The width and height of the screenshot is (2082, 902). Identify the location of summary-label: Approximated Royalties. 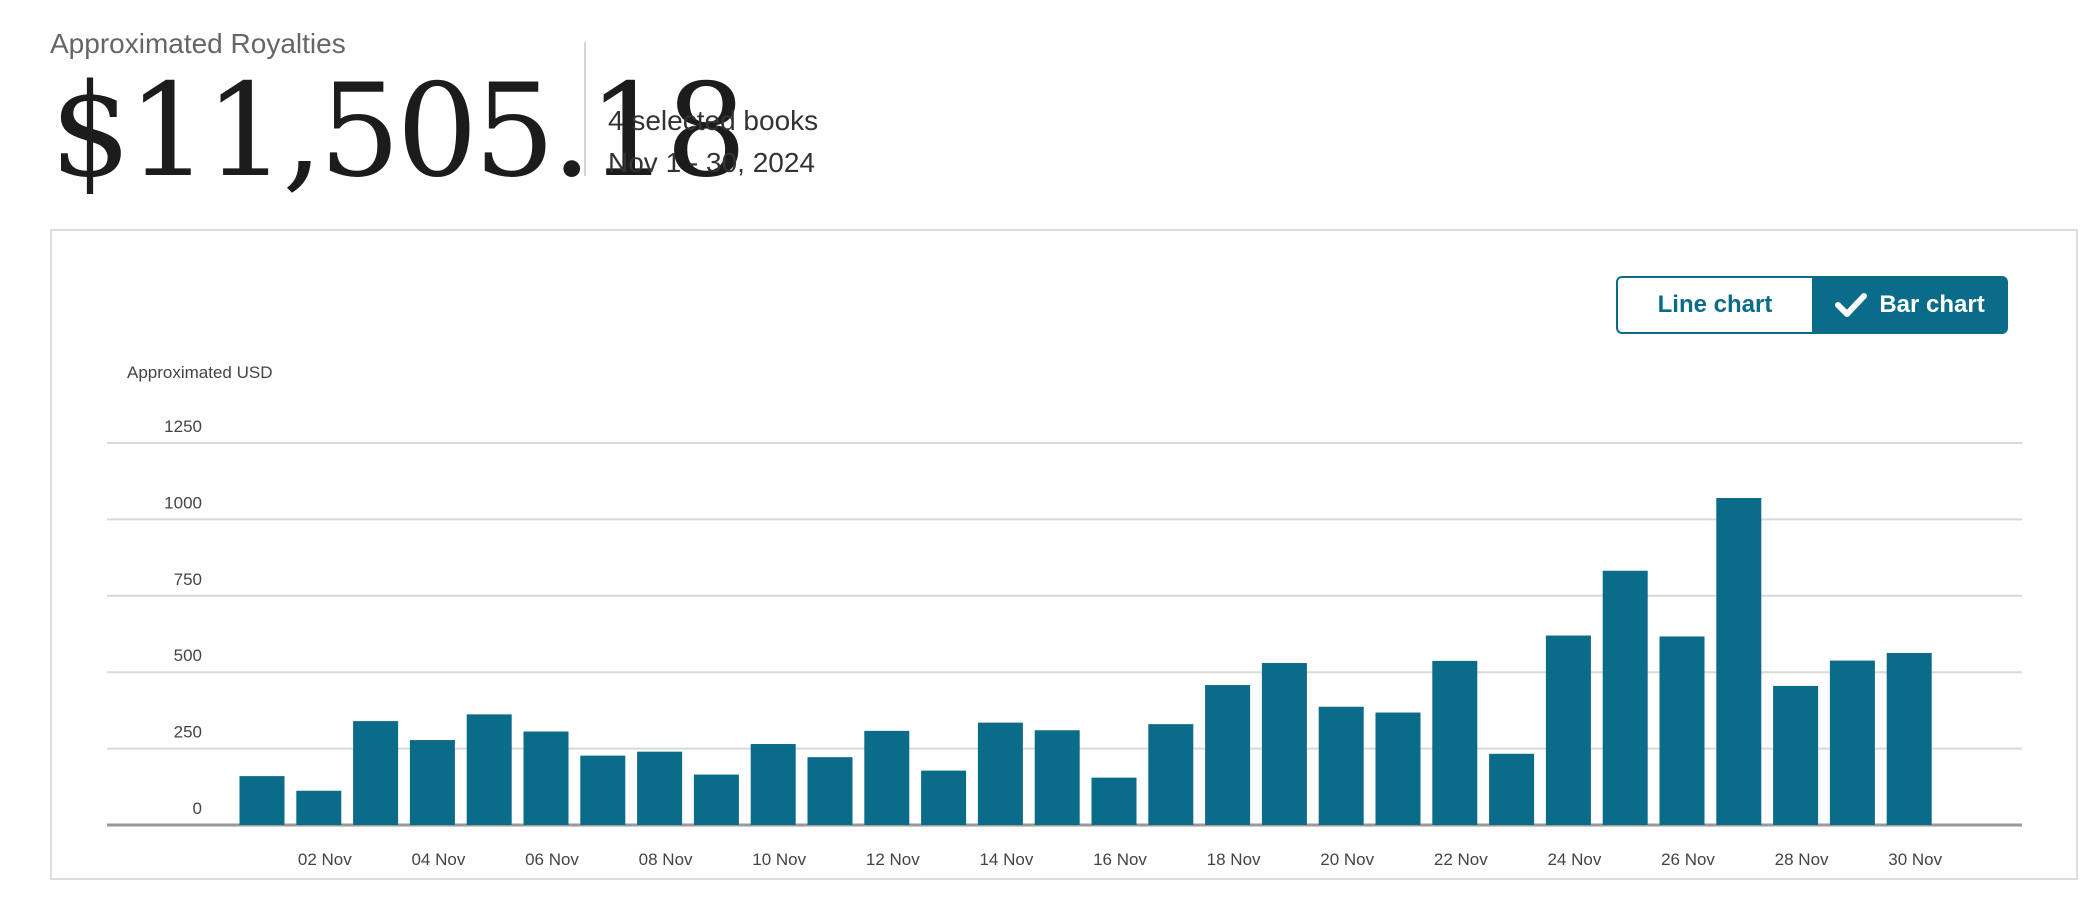
(198, 43).